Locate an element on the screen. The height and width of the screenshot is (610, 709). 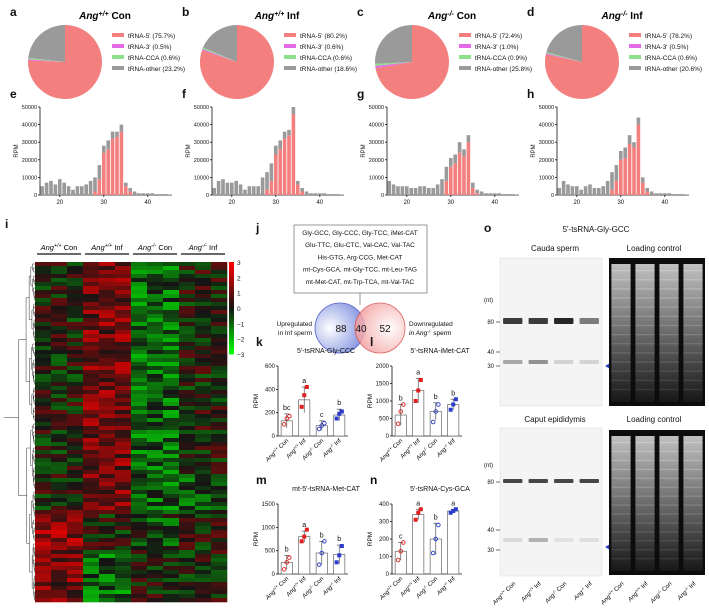
venn-right-circle is located at coordinates (380, 328).